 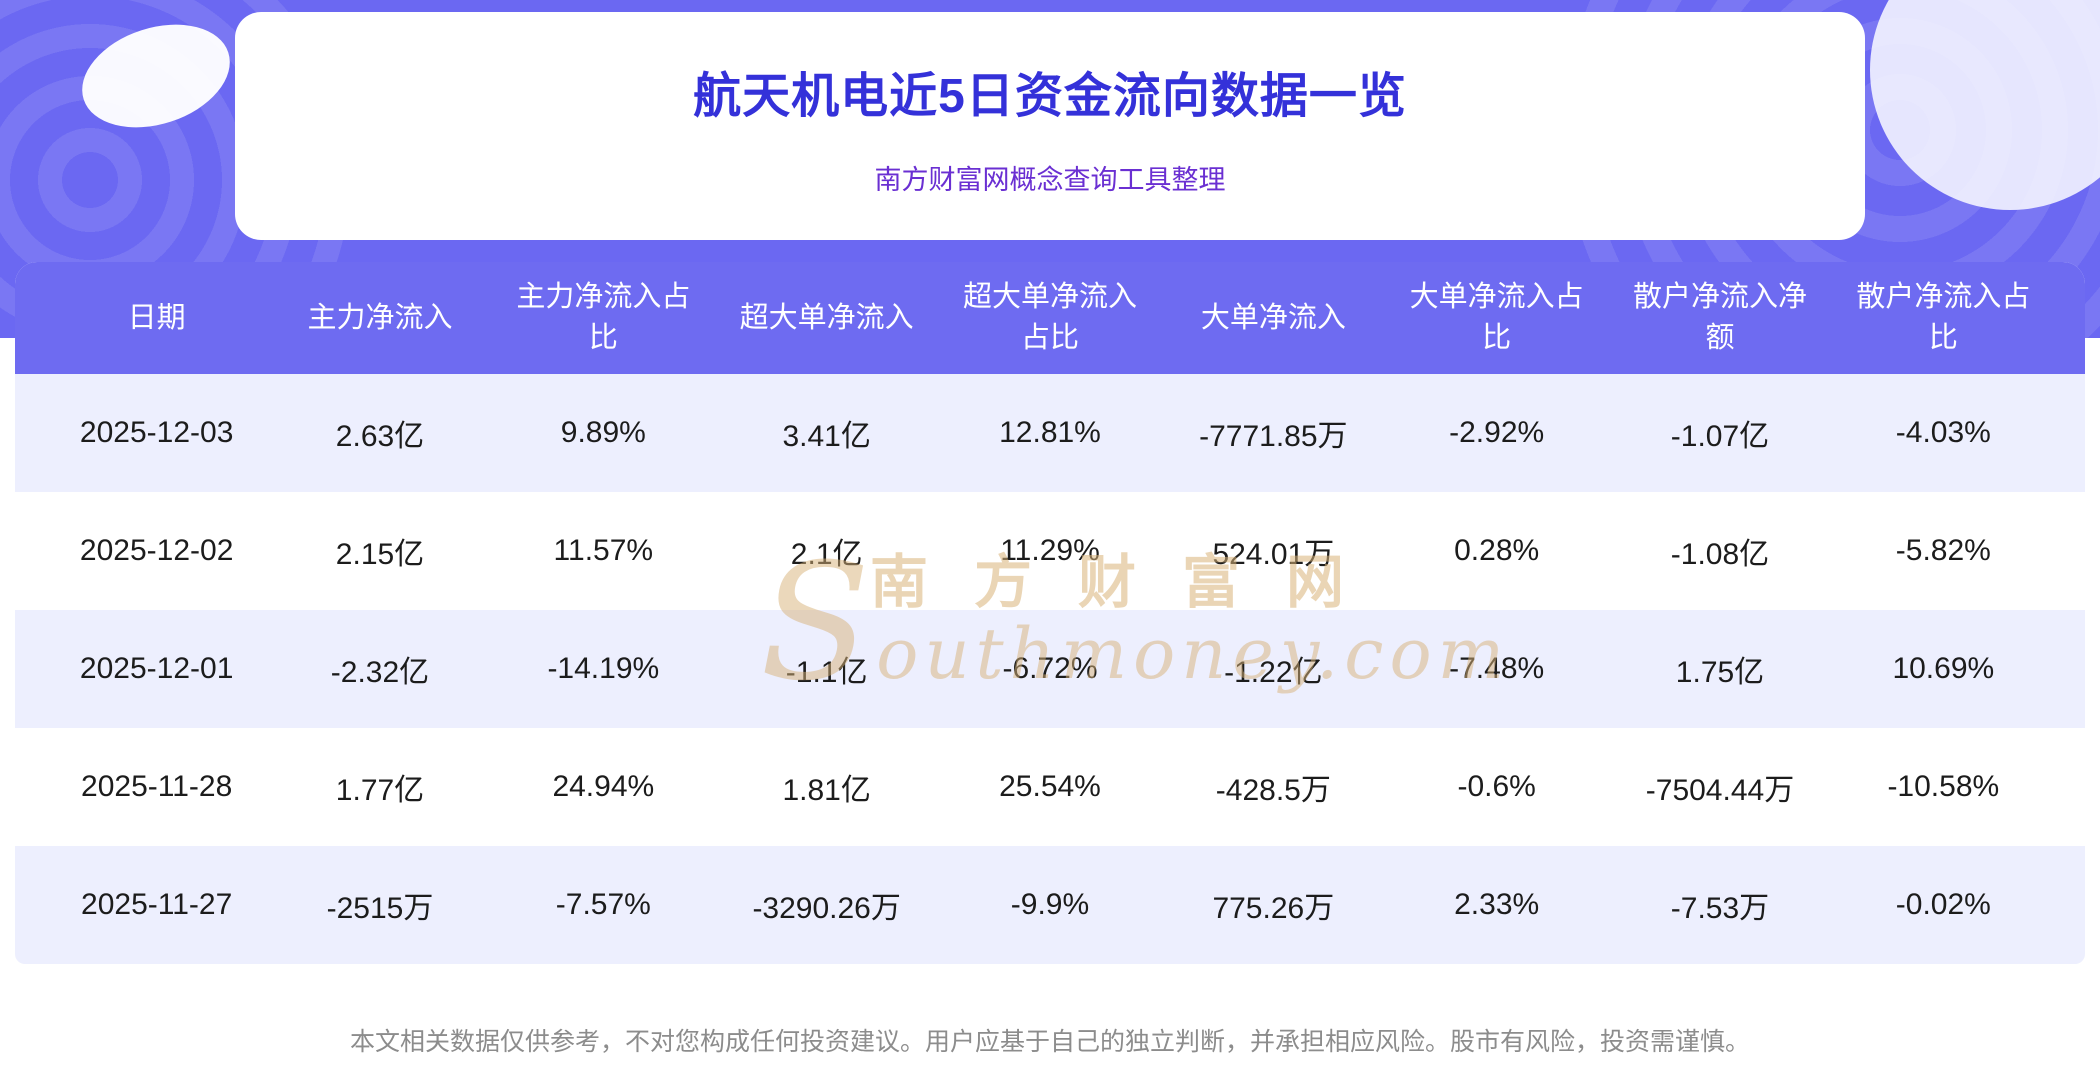 I want to click on page-subtitle: 南方财富网概念查询工具整理, so click(x=1050, y=180).